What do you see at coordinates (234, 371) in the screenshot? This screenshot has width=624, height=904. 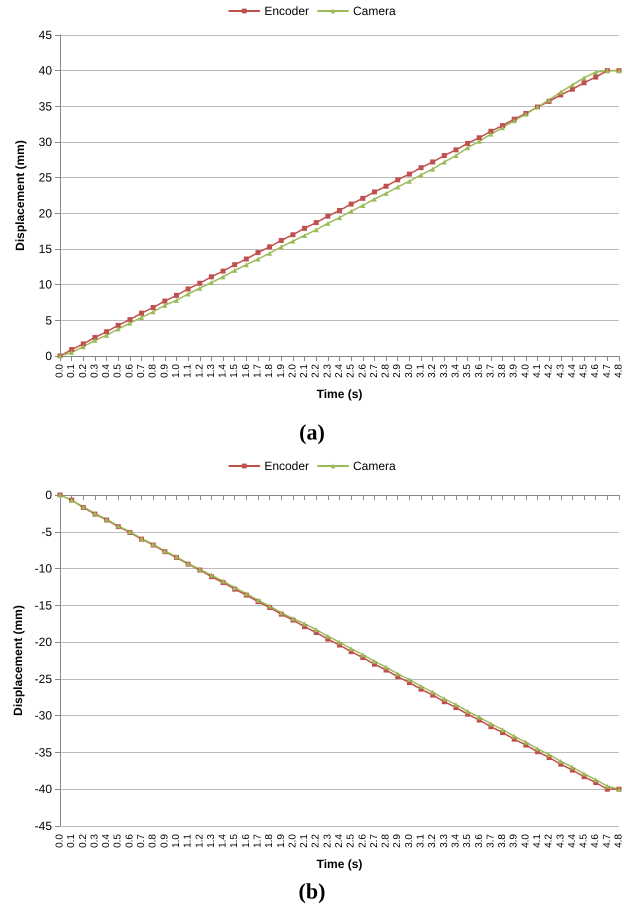 I see `x-tick-label: 1.5` at bounding box center [234, 371].